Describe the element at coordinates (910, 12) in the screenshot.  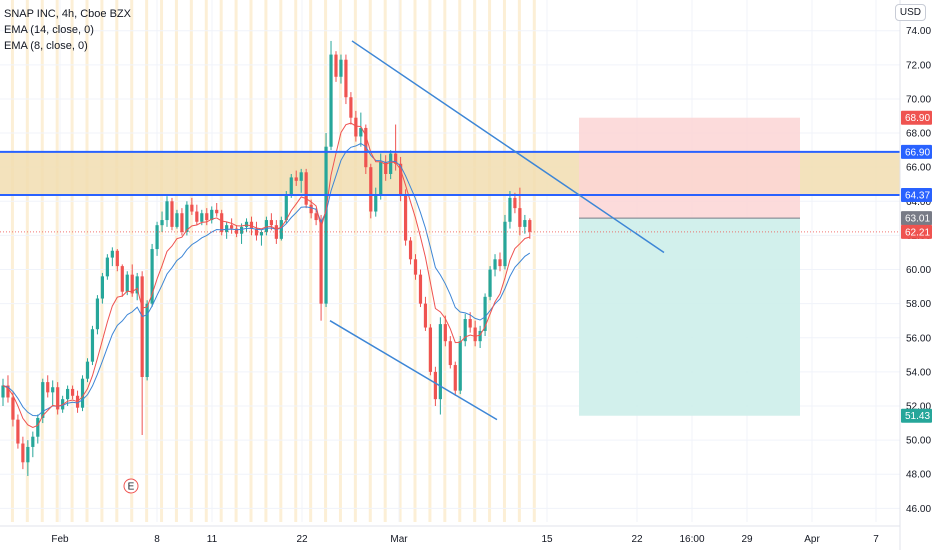
I see `currency-button: USD` at that location.